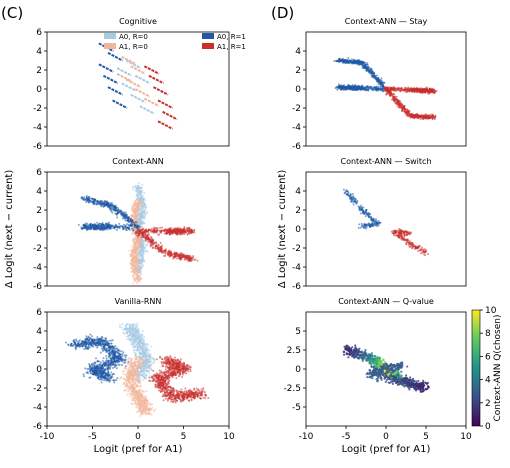  What do you see at coordinates (37, 249) in the screenshot?
I see `y-tick-label: -2` at bounding box center [37, 249].